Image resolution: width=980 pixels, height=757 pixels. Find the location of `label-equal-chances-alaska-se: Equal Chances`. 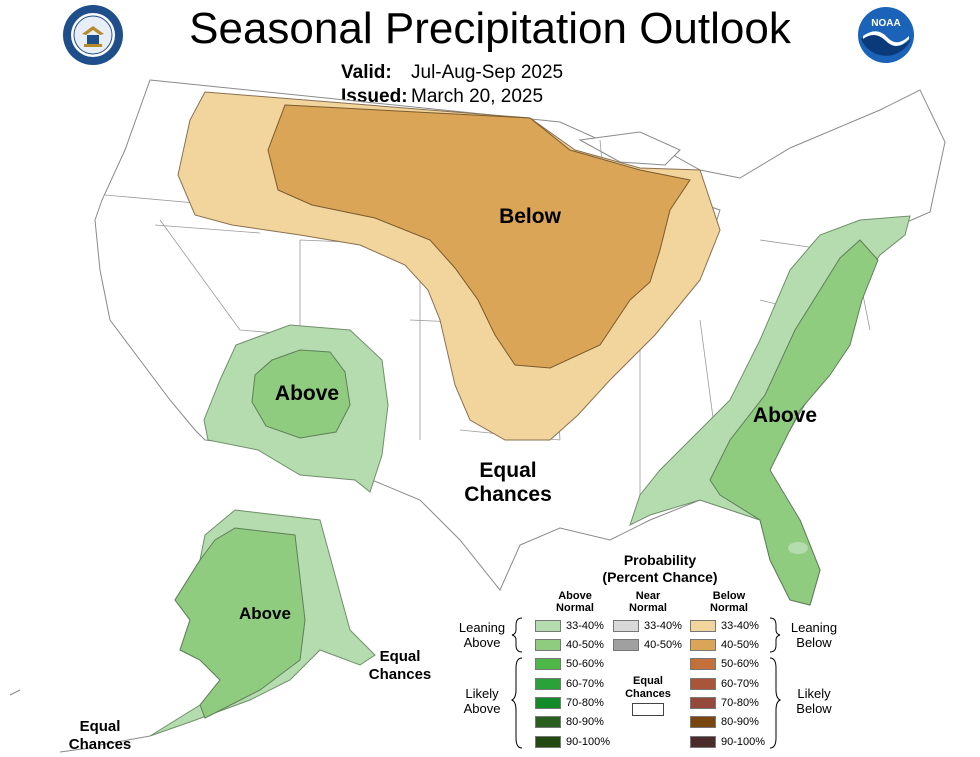

label-equal-chances-alaska-se: Equal Chances is located at coordinates (400, 666).